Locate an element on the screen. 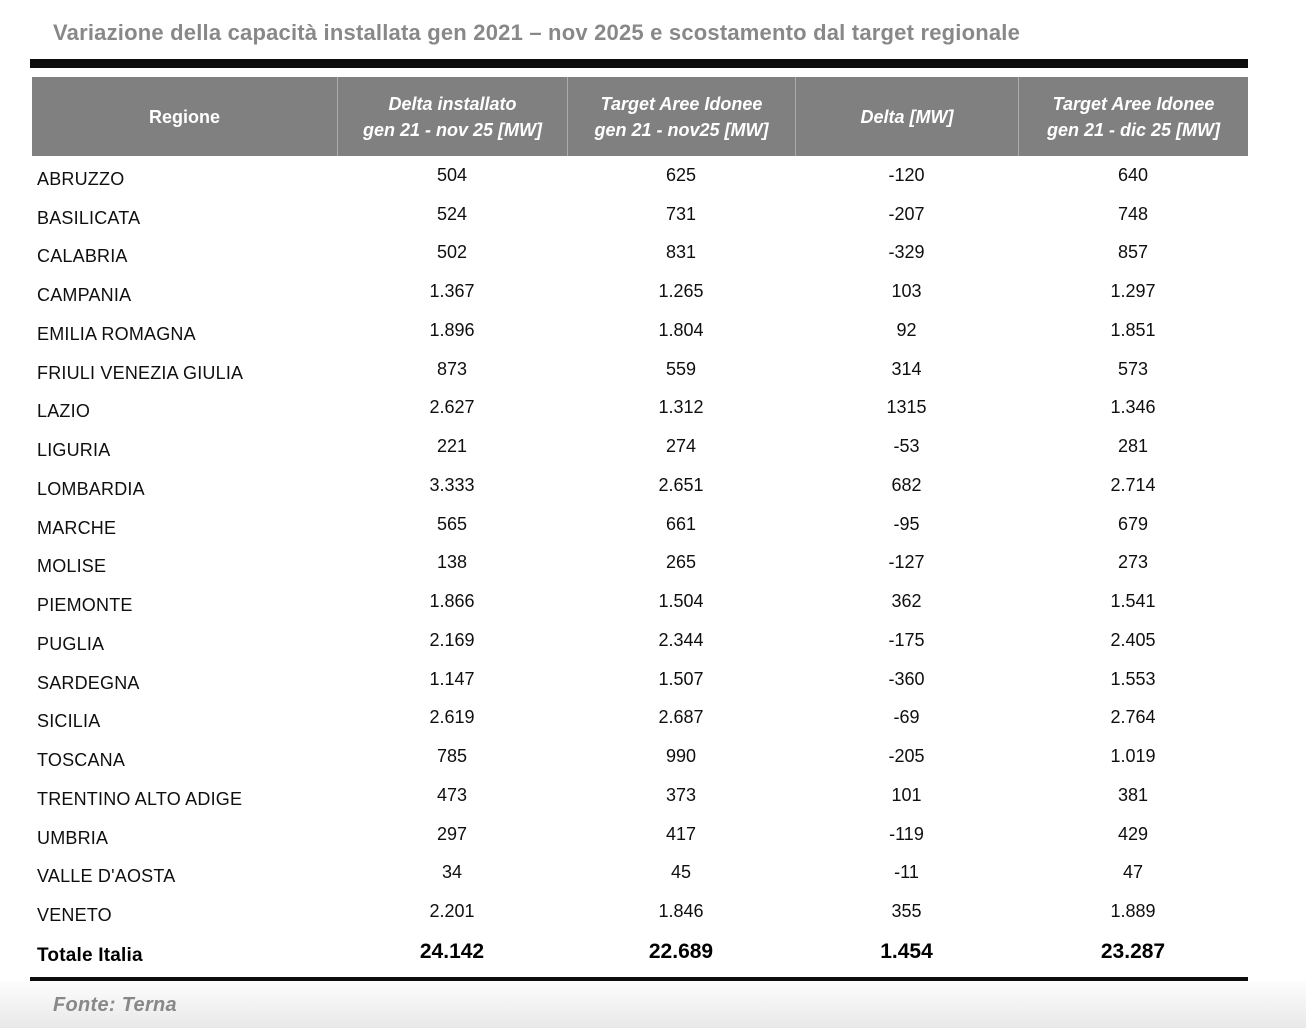  table-row: TRENTINO ALTO ADIGE 473 373 101 381 is located at coordinates (640, 799).